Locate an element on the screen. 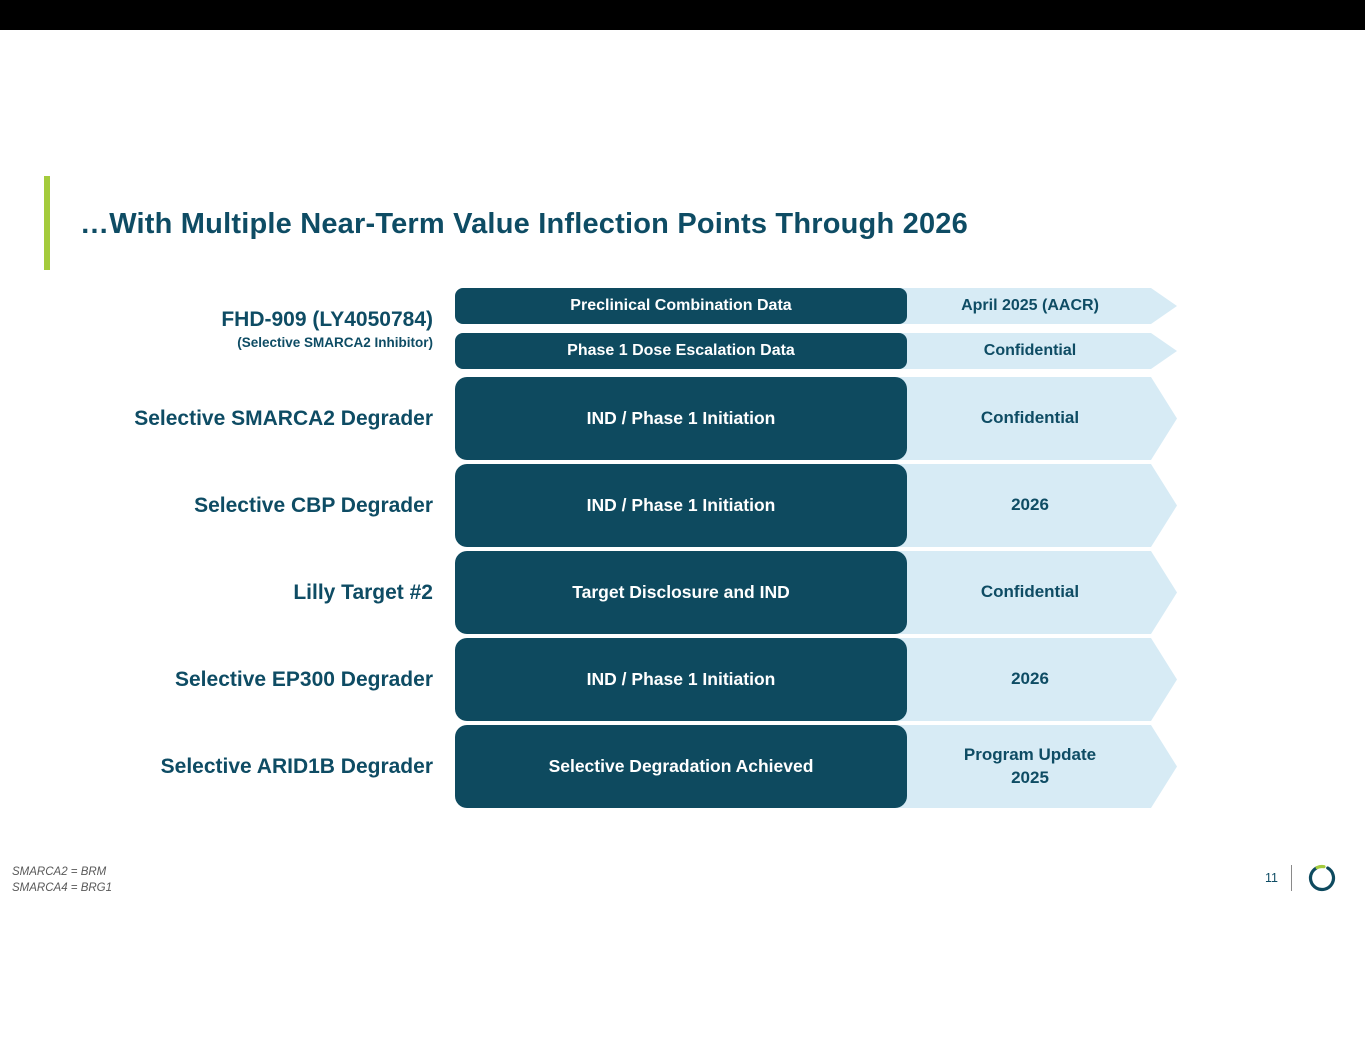  milestone-label: Target Disclosure and IND is located at coordinates (681, 592).